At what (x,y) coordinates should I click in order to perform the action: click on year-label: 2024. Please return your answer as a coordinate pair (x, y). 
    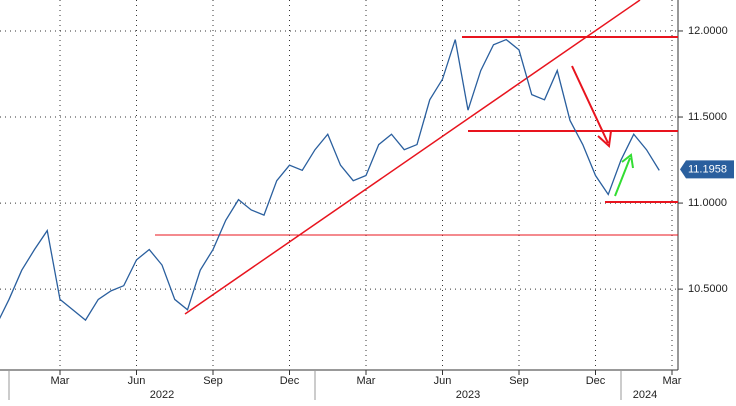
    Looking at the image, I should click on (645, 395).